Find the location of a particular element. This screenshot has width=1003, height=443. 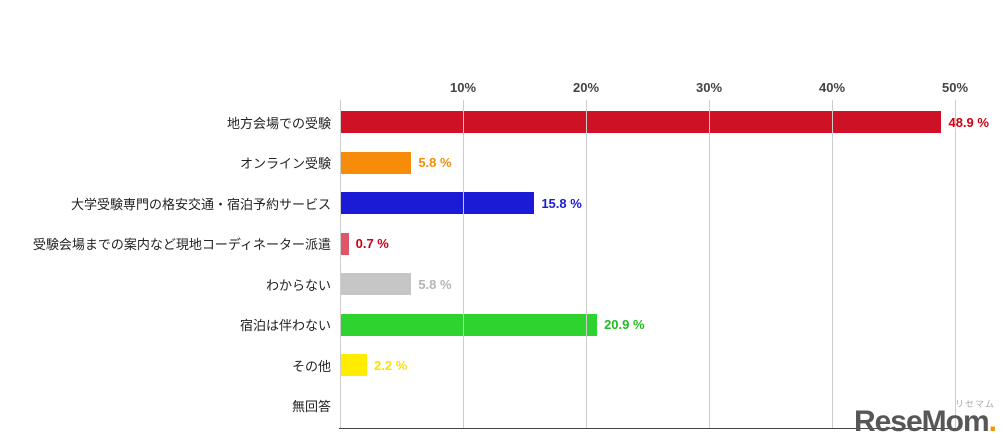

value-label: 20.9 % is located at coordinates (624, 325).